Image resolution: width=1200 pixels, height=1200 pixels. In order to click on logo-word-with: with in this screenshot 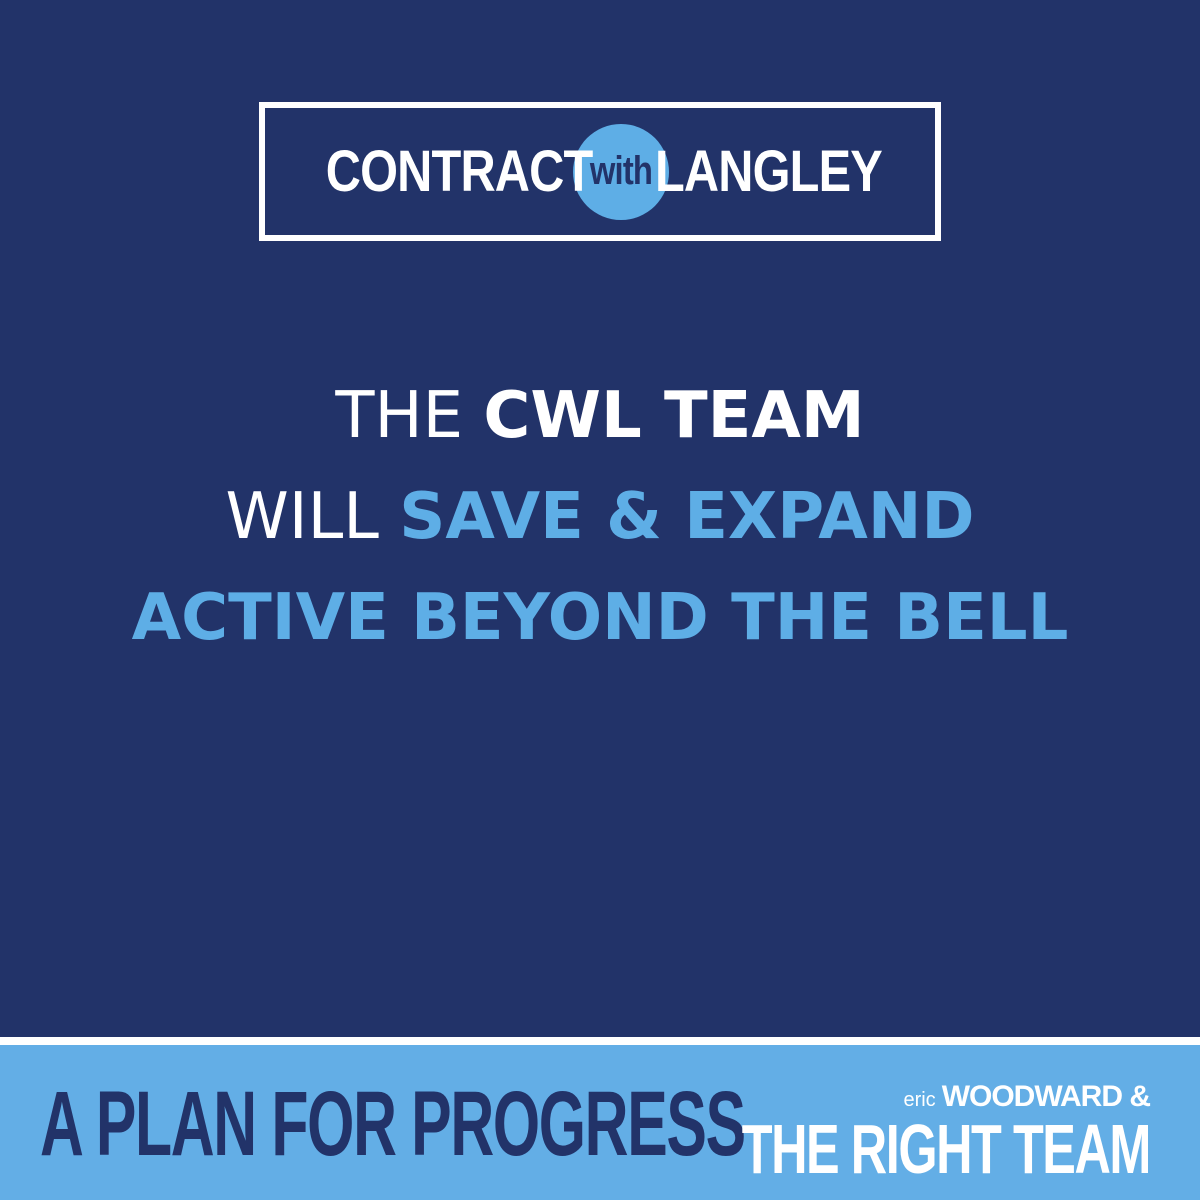, I will do `click(620, 171)`.